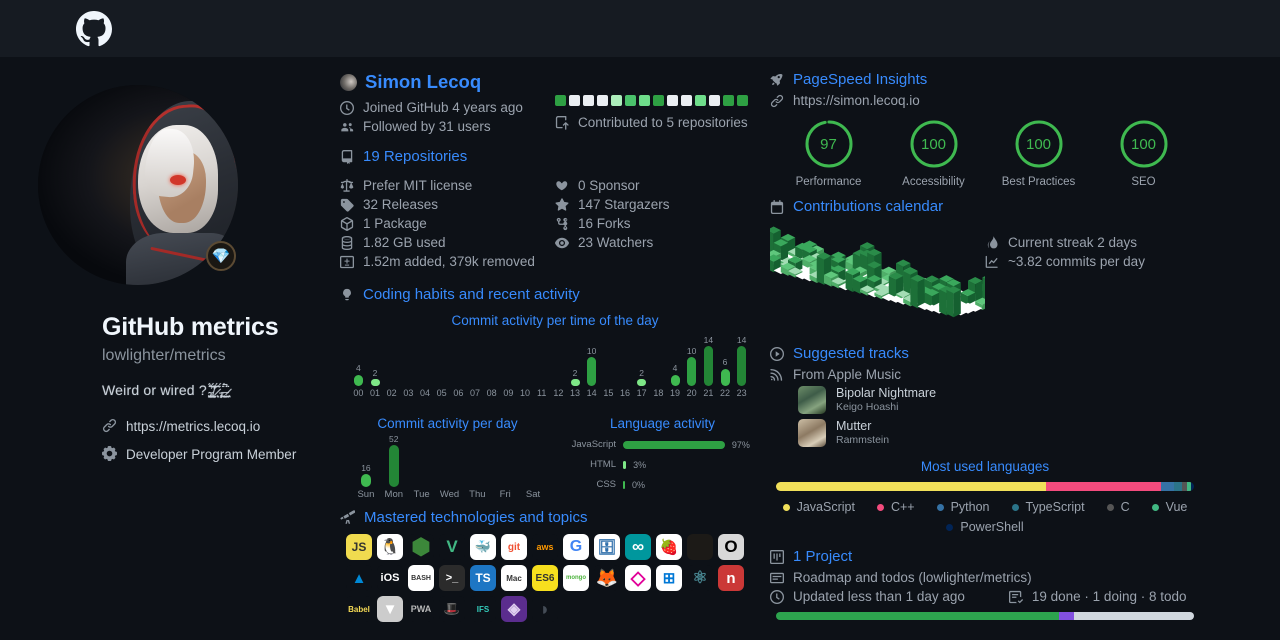  I want to click on most-used-languages-title: Most used languages, so click(985, 467).